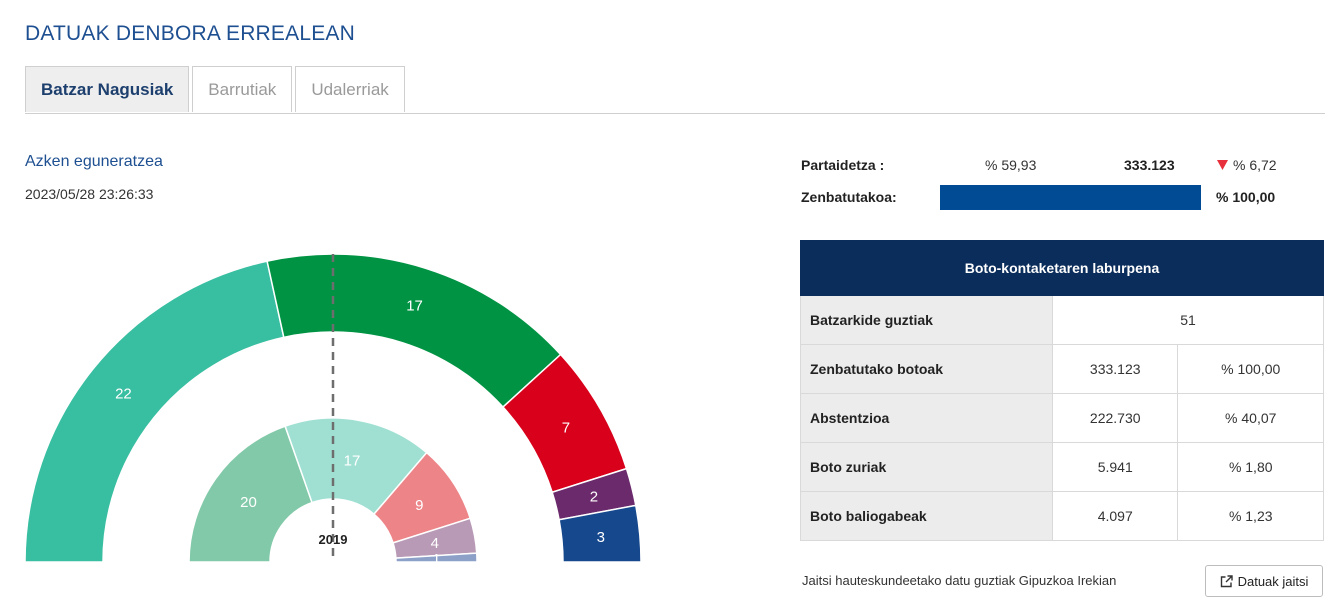  Describe the element at coordinates (1250, 369) in the screenshot. I see `summary-row-percent: % 100,00` at that location.